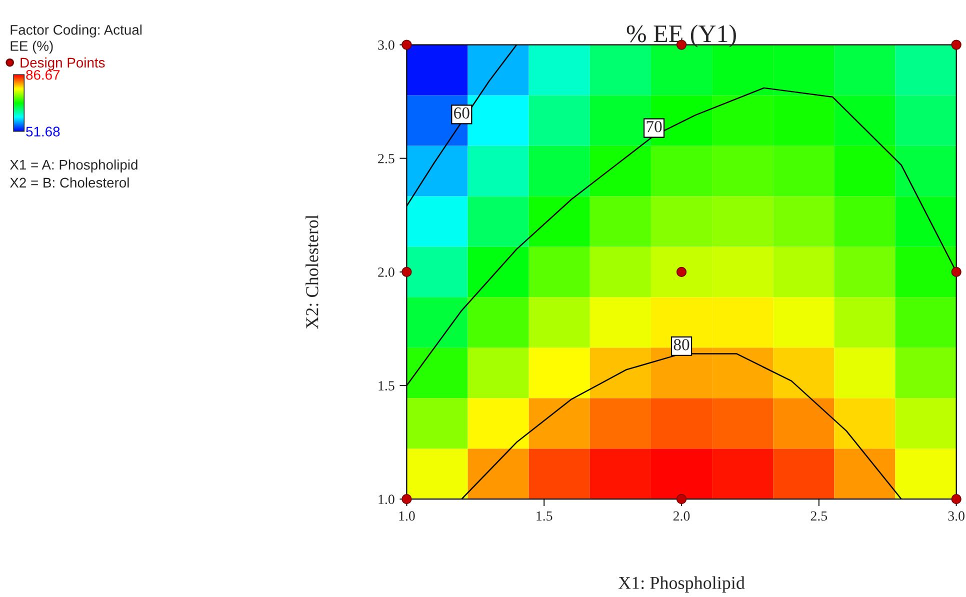 The height and width of the screenshot is (597, 966). I want to click on y-tick-label: 2.0, so click(386, 272).